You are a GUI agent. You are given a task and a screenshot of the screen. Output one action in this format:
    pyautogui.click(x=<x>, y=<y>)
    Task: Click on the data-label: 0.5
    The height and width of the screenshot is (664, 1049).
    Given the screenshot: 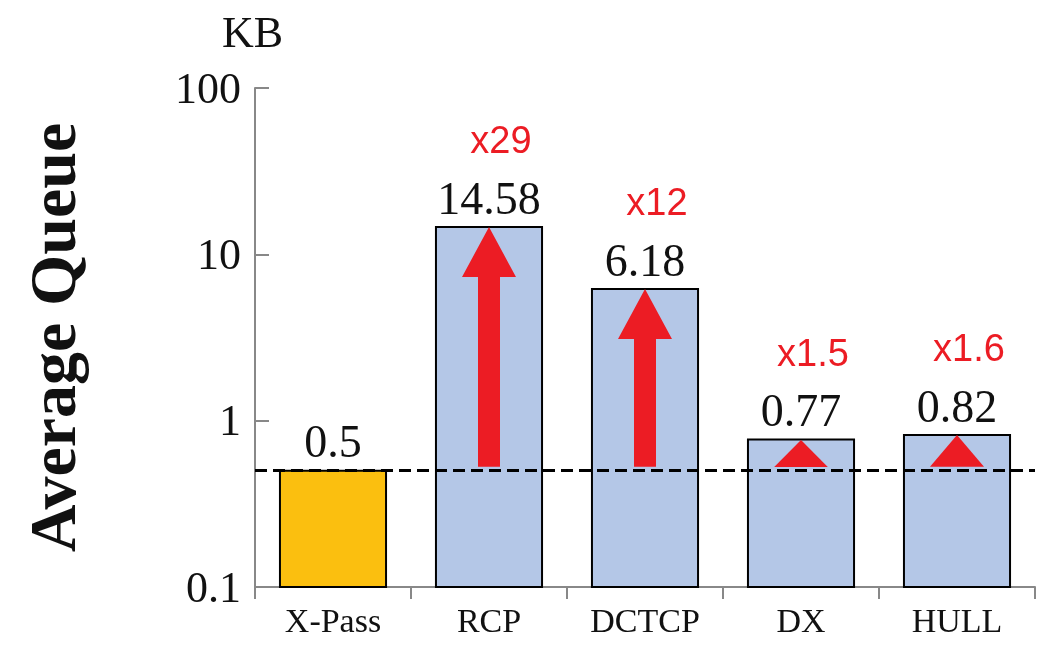 What is the action you would take?
    pyautogui.click(x=333, y=442)
    